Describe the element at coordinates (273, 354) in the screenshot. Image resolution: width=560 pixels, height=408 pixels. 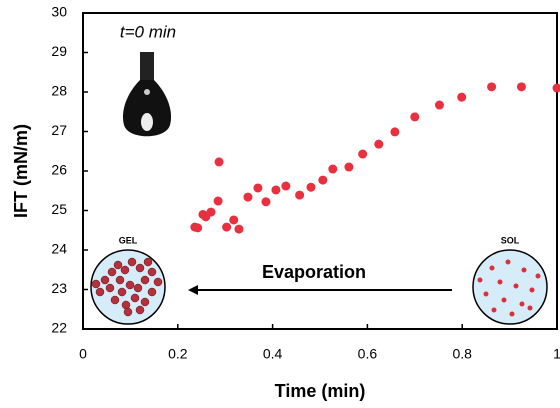
I see `x-tick-label: 0.4` at that location.